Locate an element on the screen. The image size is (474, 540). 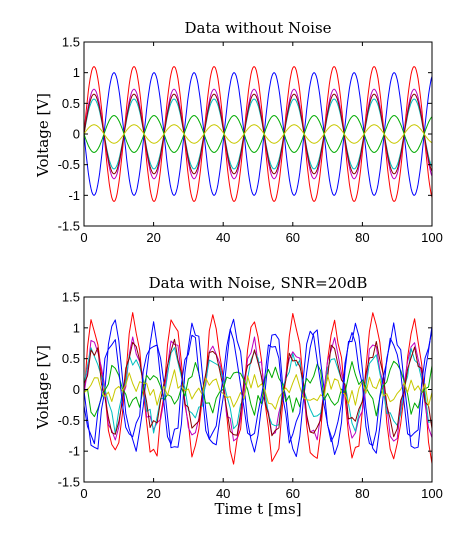
chart-title-top: Data without Noise is located at coordinates (257, 28).